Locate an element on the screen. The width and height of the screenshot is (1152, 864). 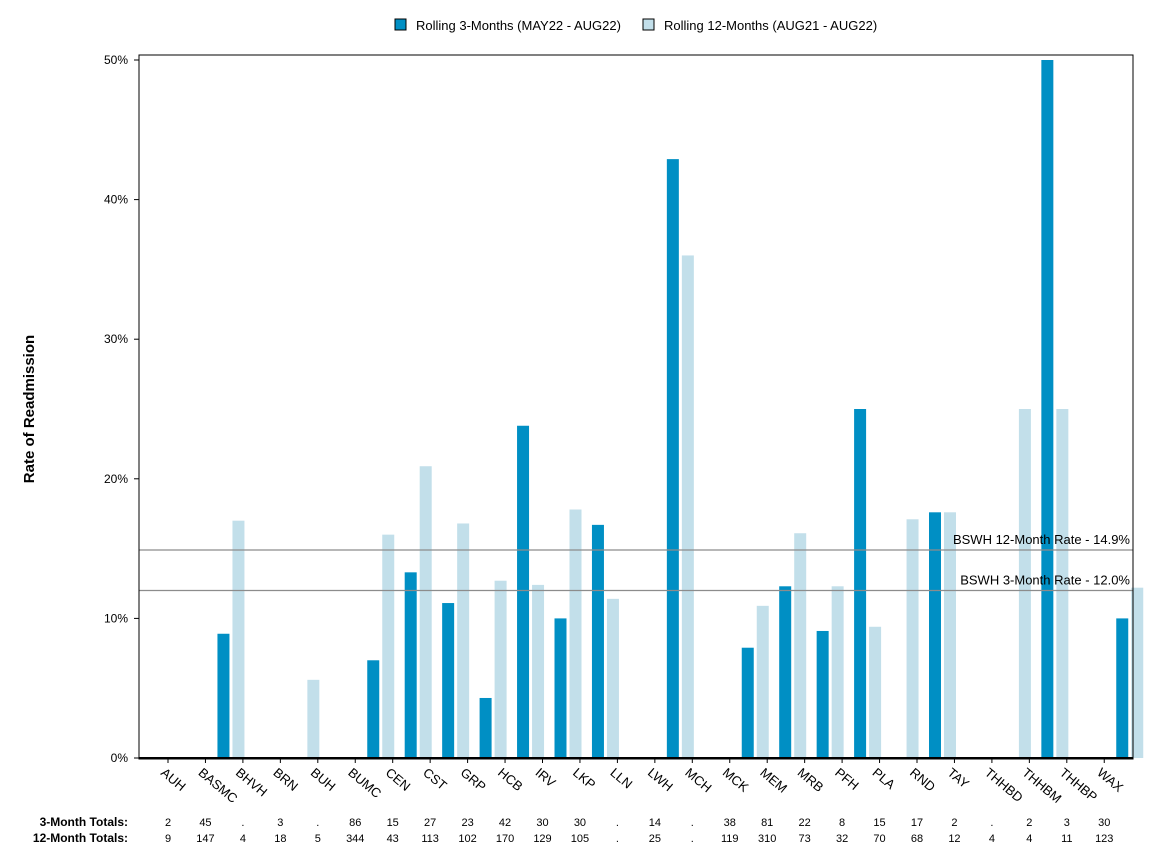
x-tick-label-hcb: HCB is located at coordinates (510, 779).